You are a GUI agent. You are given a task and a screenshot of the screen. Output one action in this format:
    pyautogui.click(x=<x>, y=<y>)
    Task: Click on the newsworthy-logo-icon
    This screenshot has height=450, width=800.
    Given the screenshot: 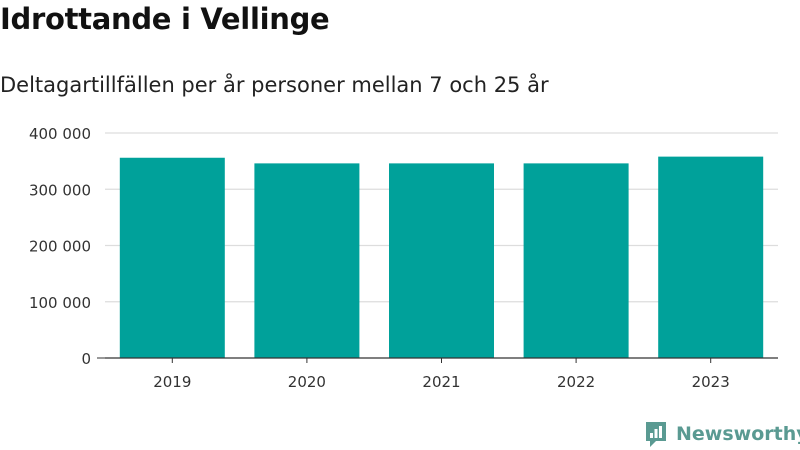 What is the action you would take?
    pyautogui.click(x=656, y=434)
    